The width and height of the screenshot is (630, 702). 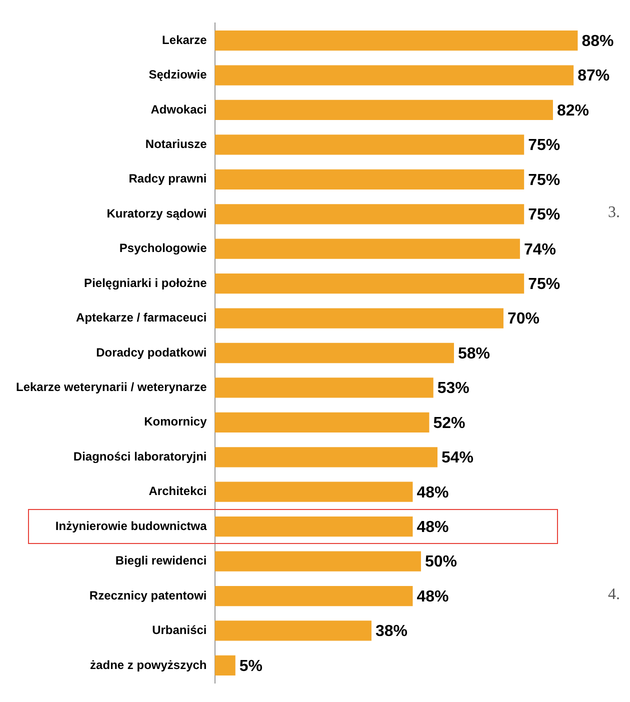 I want to click on y-tick-label: Rzecznicy patentowi, so click(x=148, y=595).